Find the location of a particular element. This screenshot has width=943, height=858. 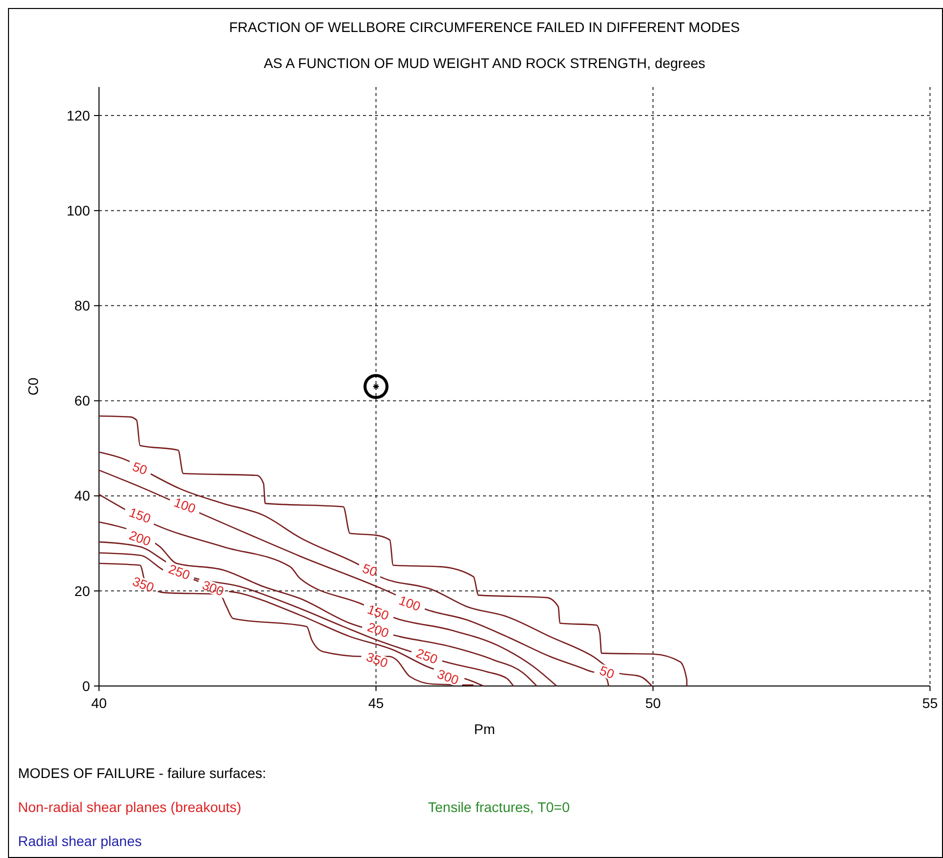

chart-title: FRACTION OF WELLBORE CIRCUMFERENCE FAILED IN DIFFERENT MODES is located at coordinates (484, 27).